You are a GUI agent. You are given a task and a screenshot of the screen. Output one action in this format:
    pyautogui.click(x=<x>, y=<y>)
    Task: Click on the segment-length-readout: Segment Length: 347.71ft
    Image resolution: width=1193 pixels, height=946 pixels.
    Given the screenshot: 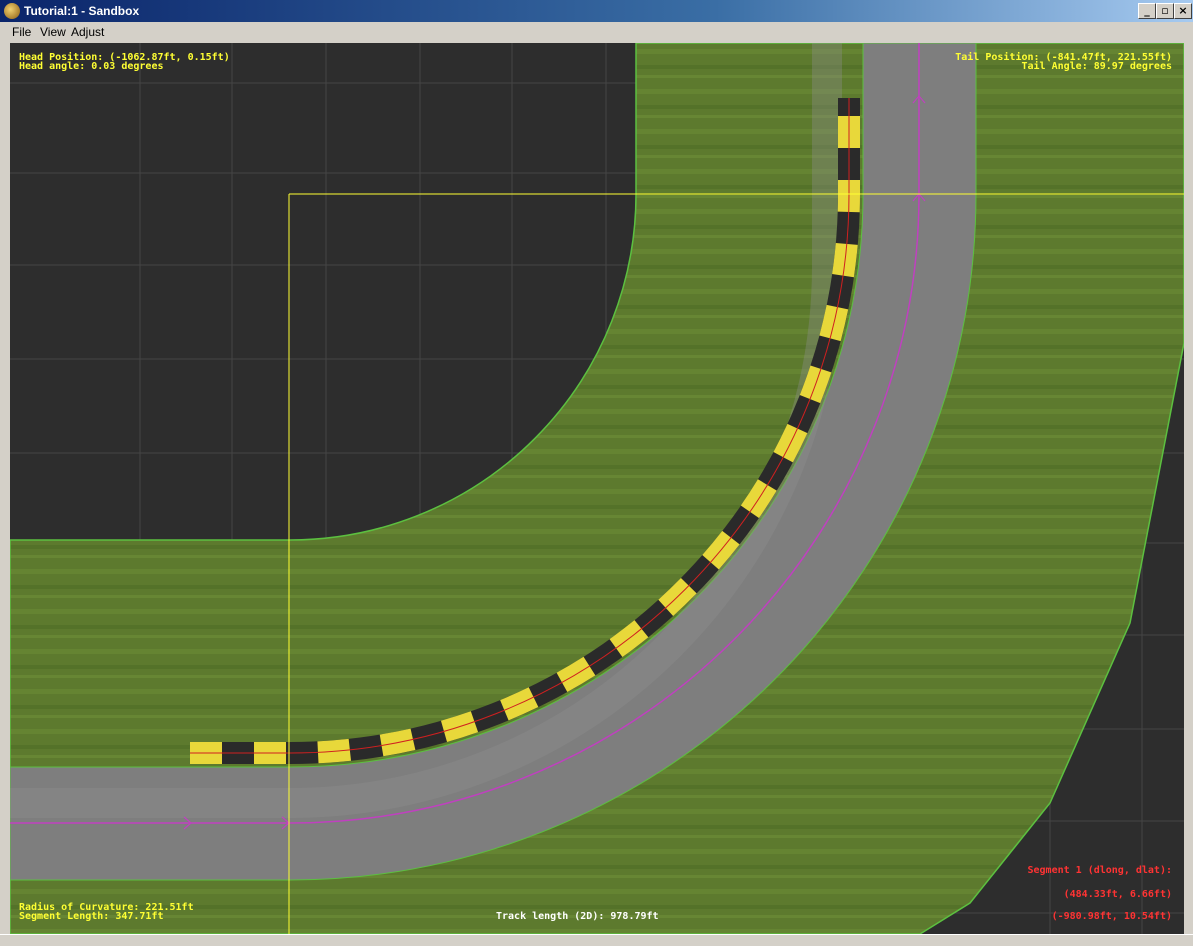 What is the action you would take?
    pyautogui.click(x=91, y=916)
    